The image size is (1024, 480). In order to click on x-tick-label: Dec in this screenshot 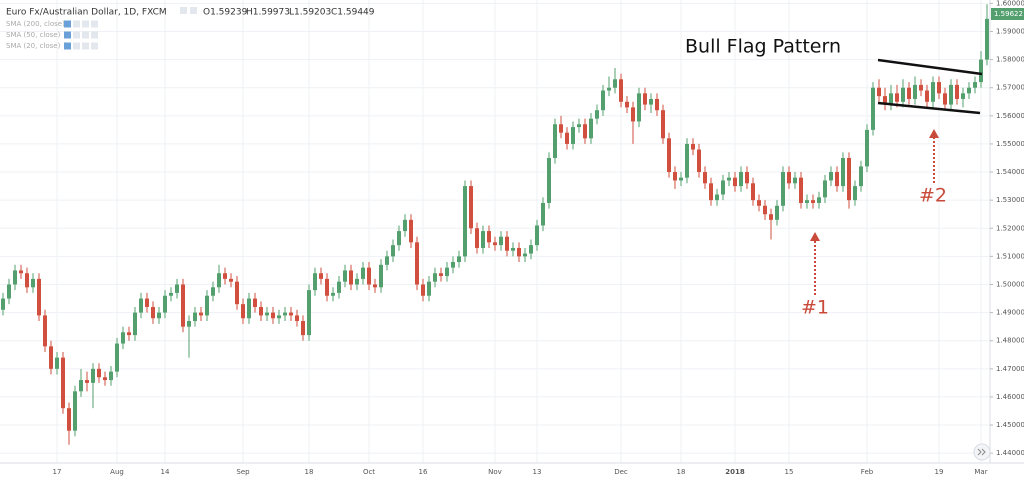, I will do `click(621, 472)`.